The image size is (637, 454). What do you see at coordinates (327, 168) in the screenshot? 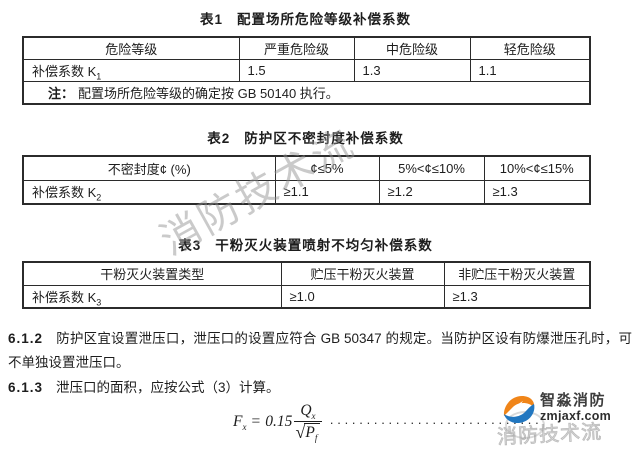
I see `table2-header-range1: ¢≤5%` at bounding box center [327, 168].